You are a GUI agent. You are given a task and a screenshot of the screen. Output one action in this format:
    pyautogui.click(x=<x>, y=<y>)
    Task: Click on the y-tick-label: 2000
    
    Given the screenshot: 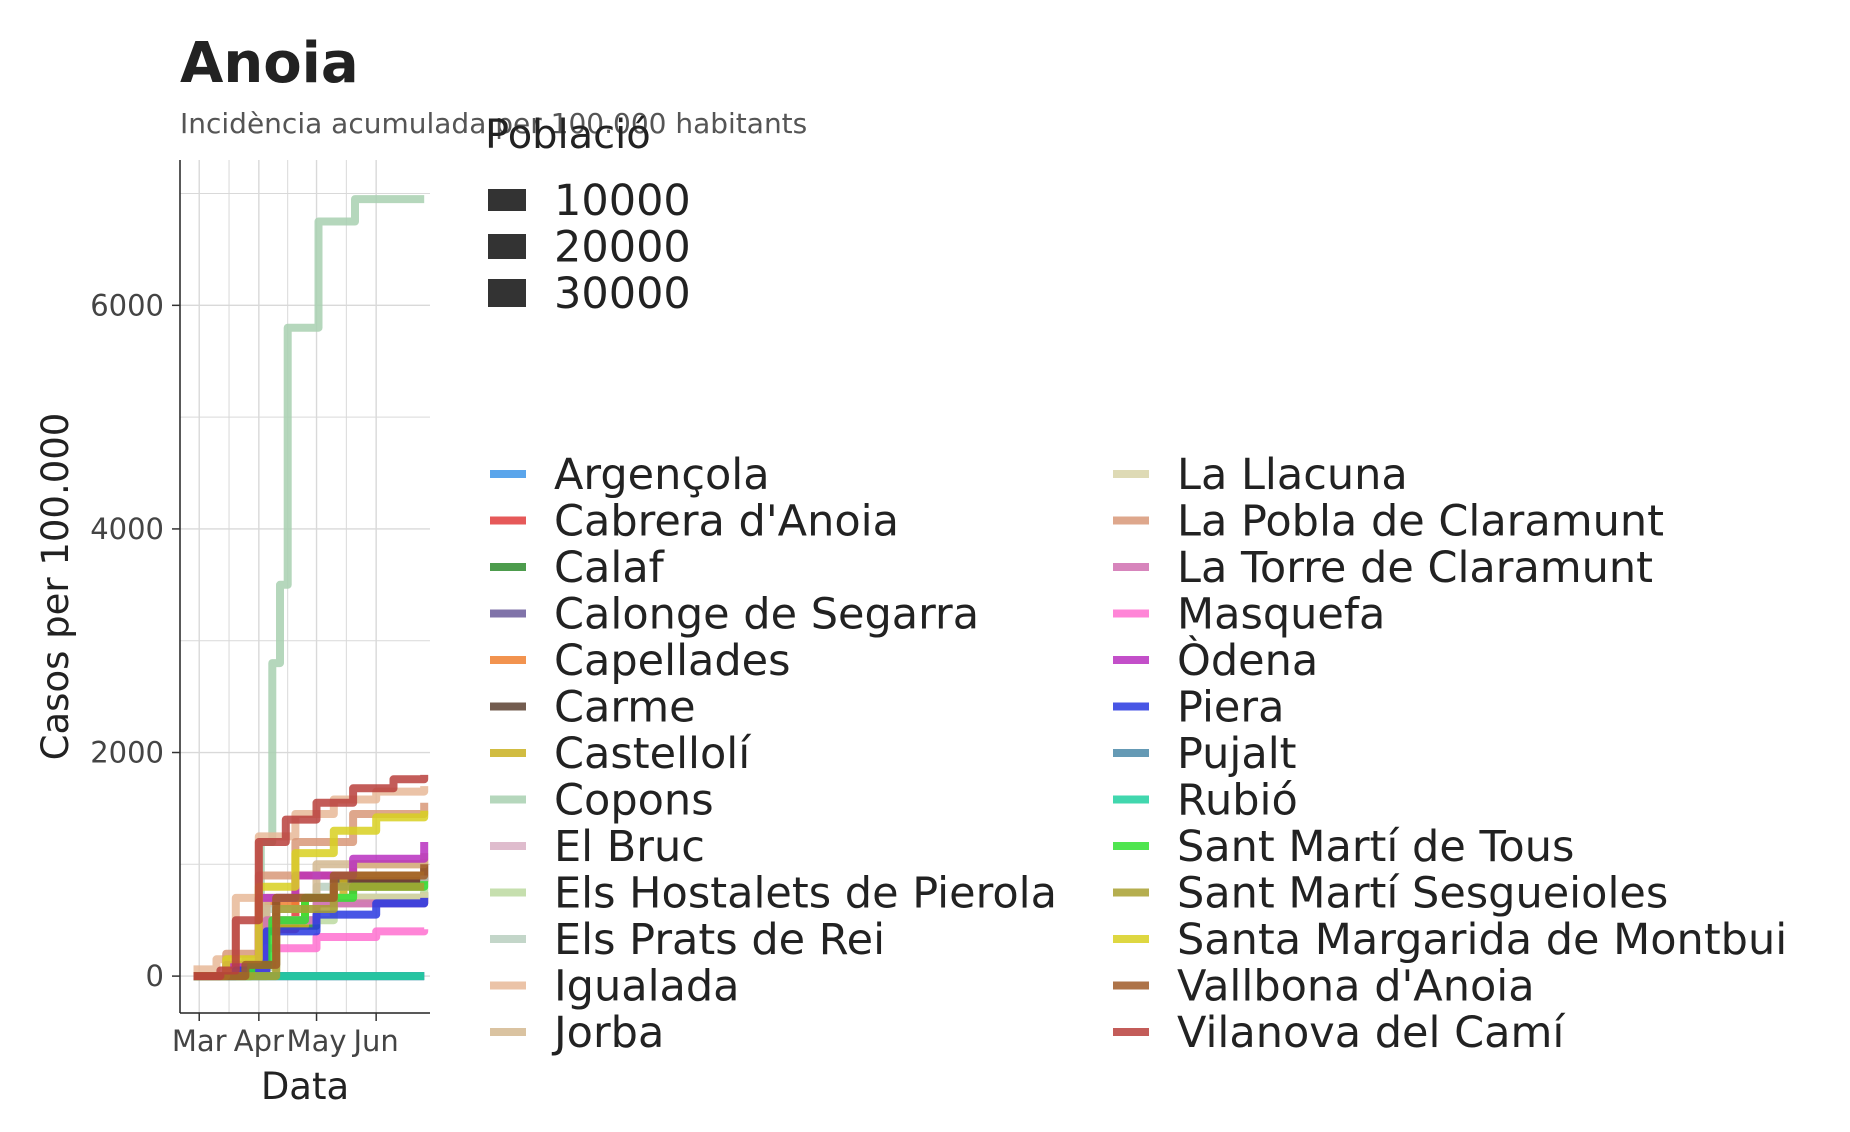 What is the action you would take?
    pyautogui.click(x=127, y=753)
    